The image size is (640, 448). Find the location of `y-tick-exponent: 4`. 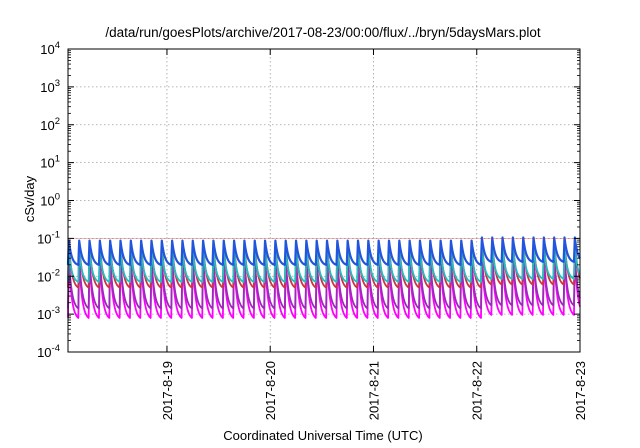

y-tick-exponent: 4 is located at coordinates (57, 45).